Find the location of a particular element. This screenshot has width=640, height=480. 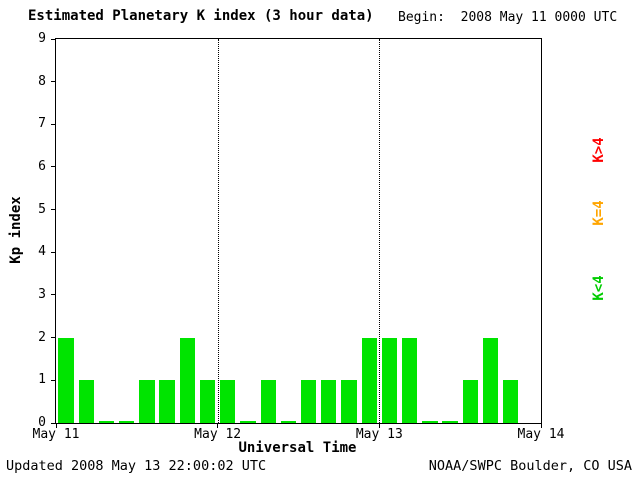

x-tick-label: May 12 is located at coordinates (218, 434).